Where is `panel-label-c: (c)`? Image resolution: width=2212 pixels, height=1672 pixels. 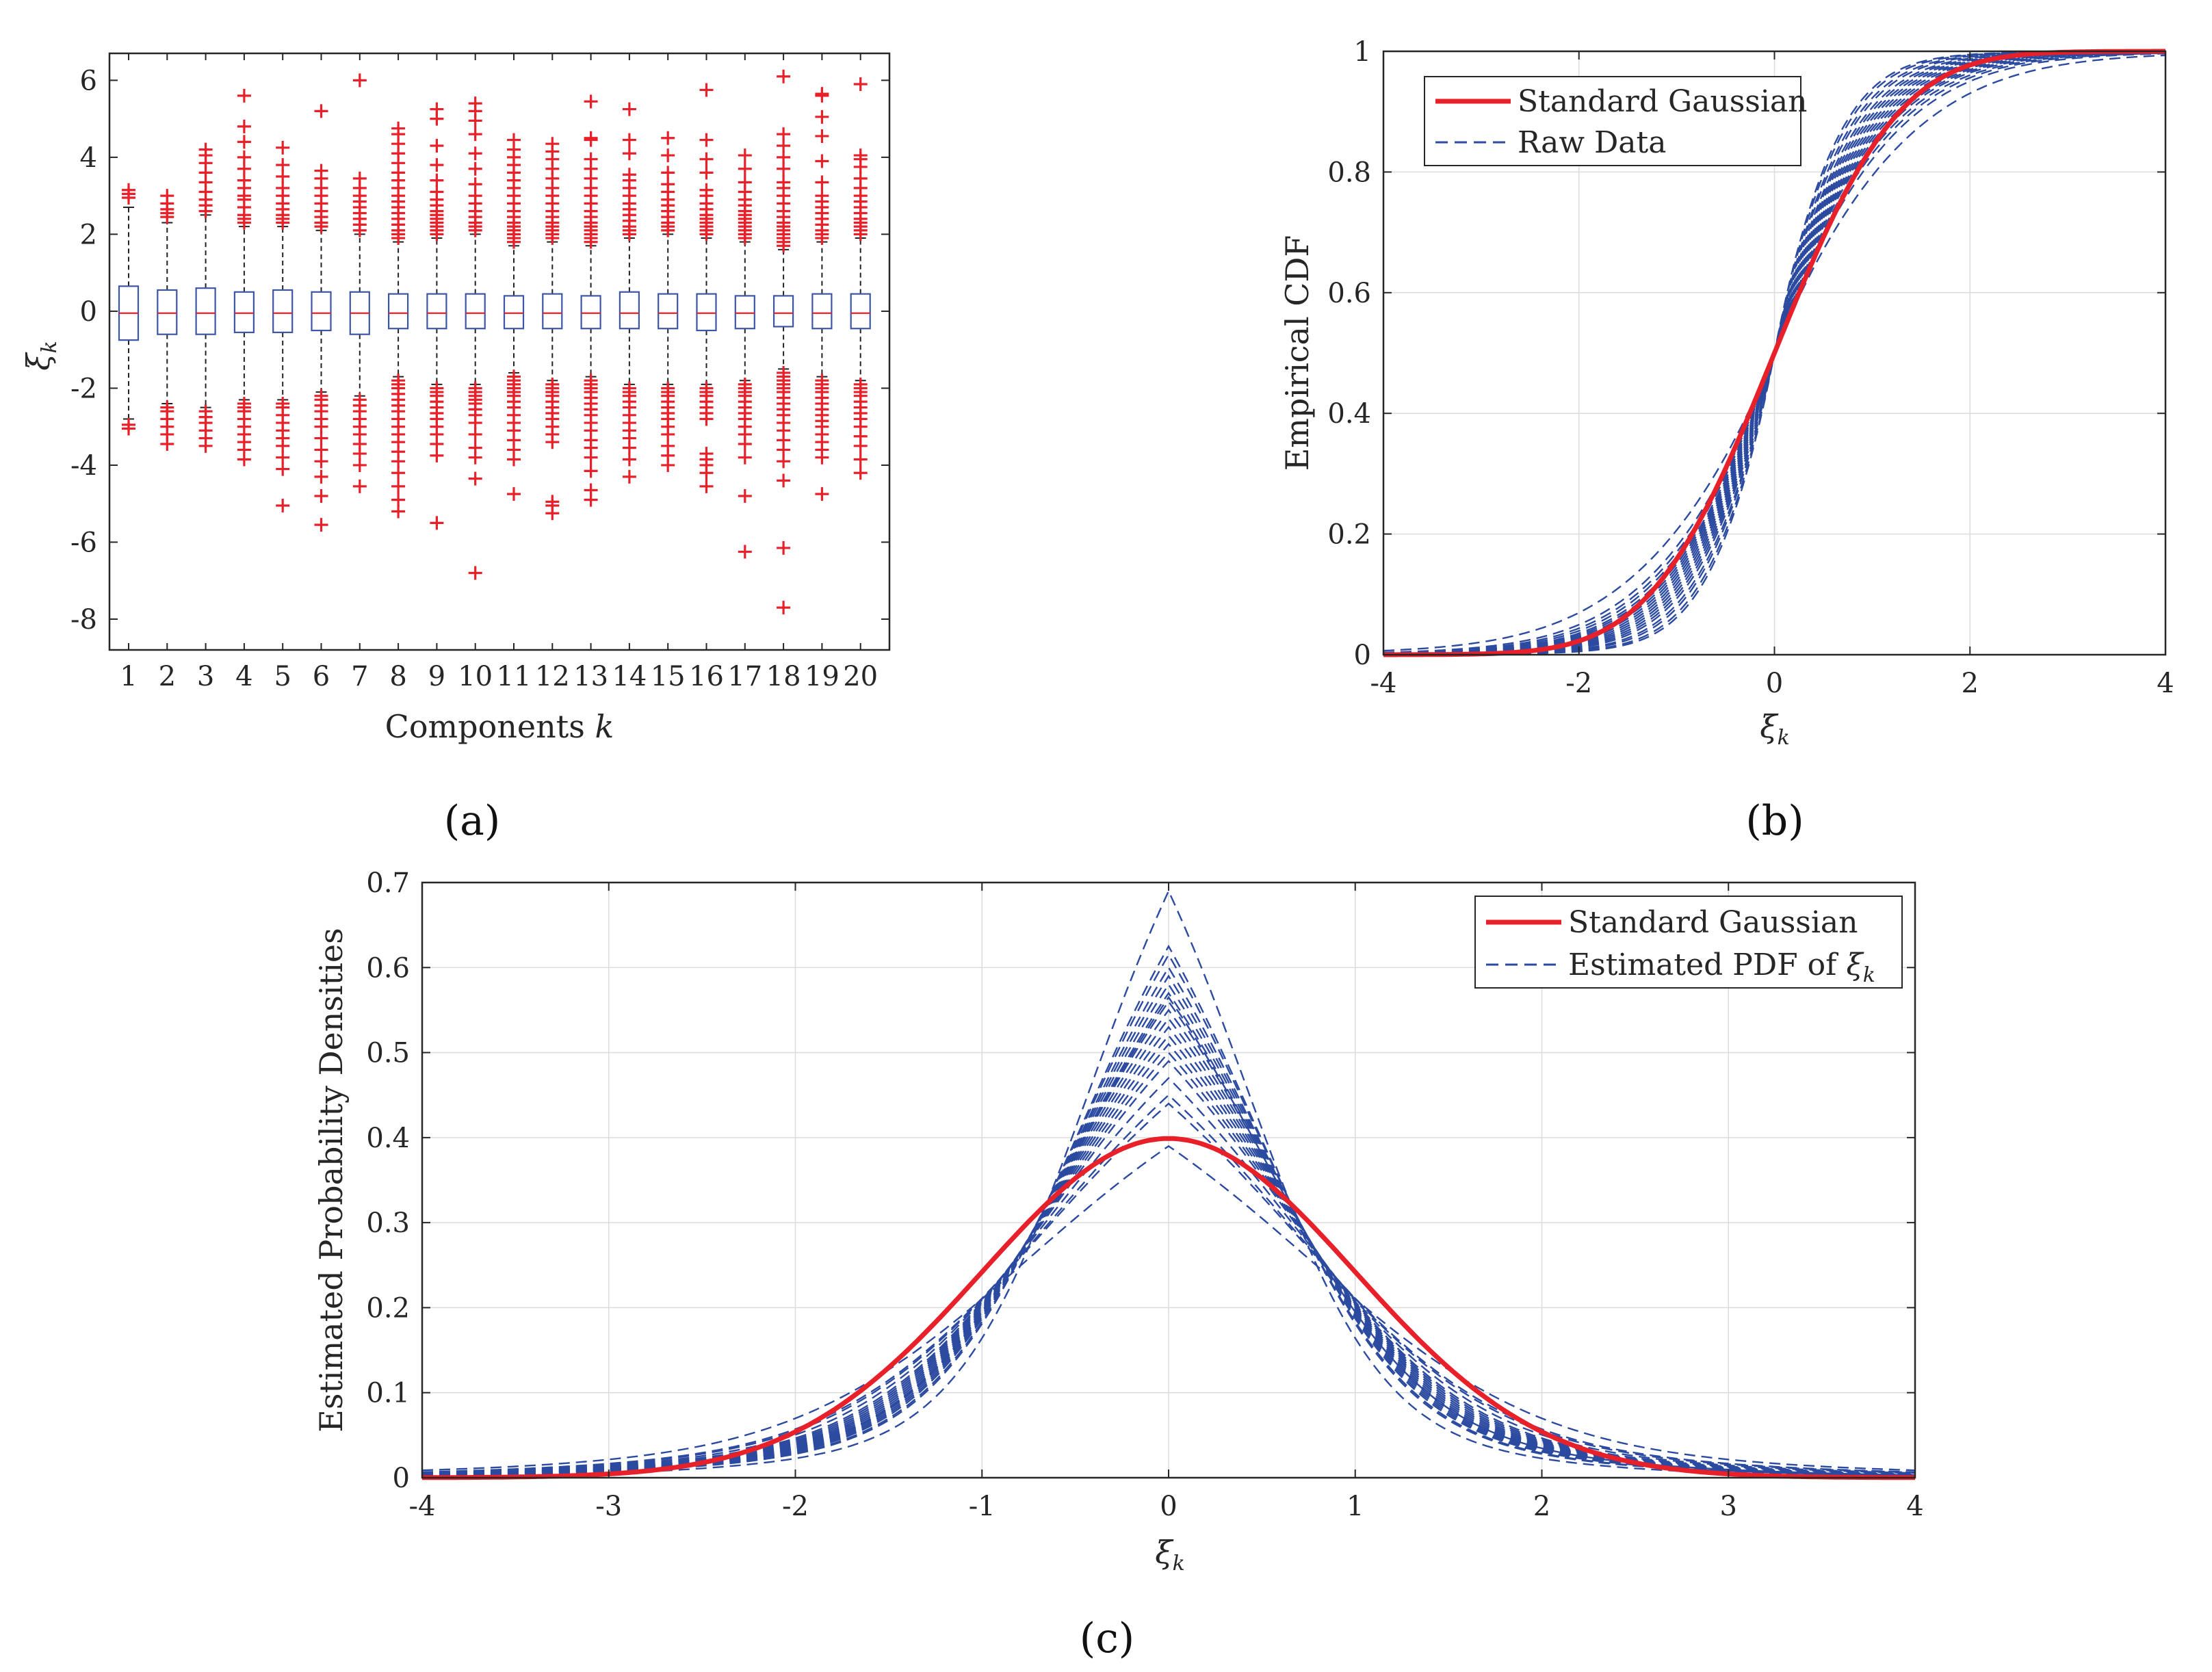 panel-label-c: (c) is located at coordinates (1107, 1639).